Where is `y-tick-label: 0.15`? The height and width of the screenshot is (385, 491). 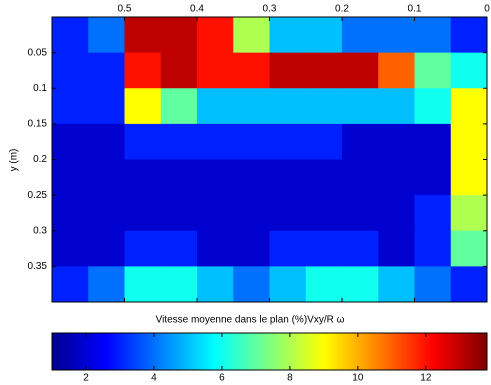 y-tick-label: 0.15 is located at coordinates (38, 124).